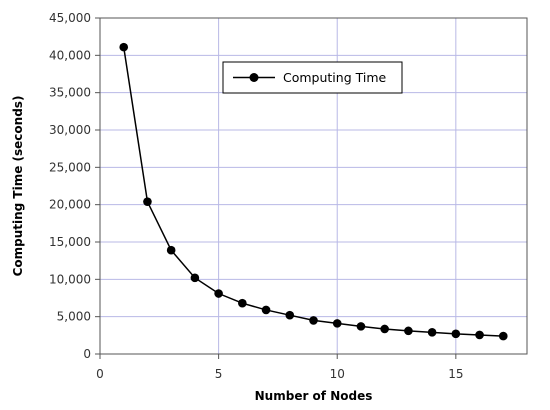 The image size is (550, 410). I want to click on legend: Computing Time, so click(312, 77).